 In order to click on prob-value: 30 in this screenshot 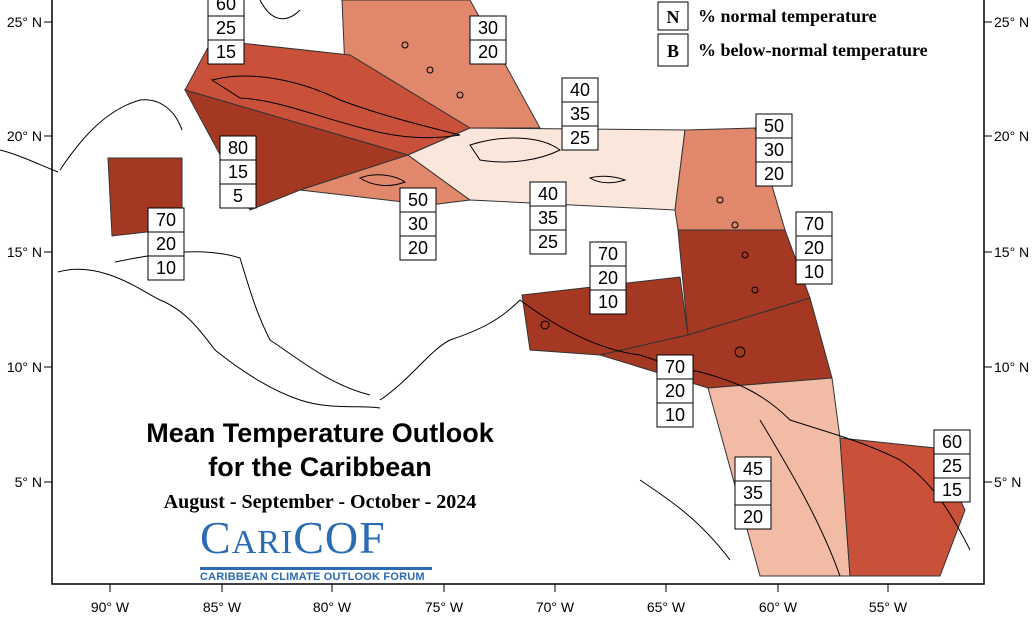, I will do `click(488, 28)`.